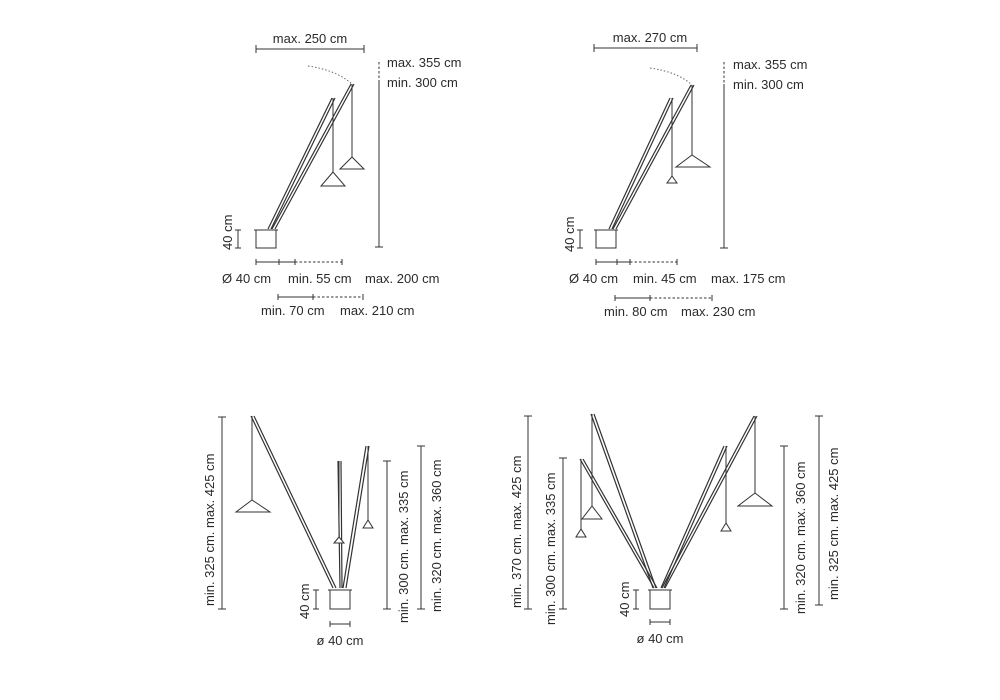  I want to click on reach-min-label: min. 45 cm, so click(665, 278).